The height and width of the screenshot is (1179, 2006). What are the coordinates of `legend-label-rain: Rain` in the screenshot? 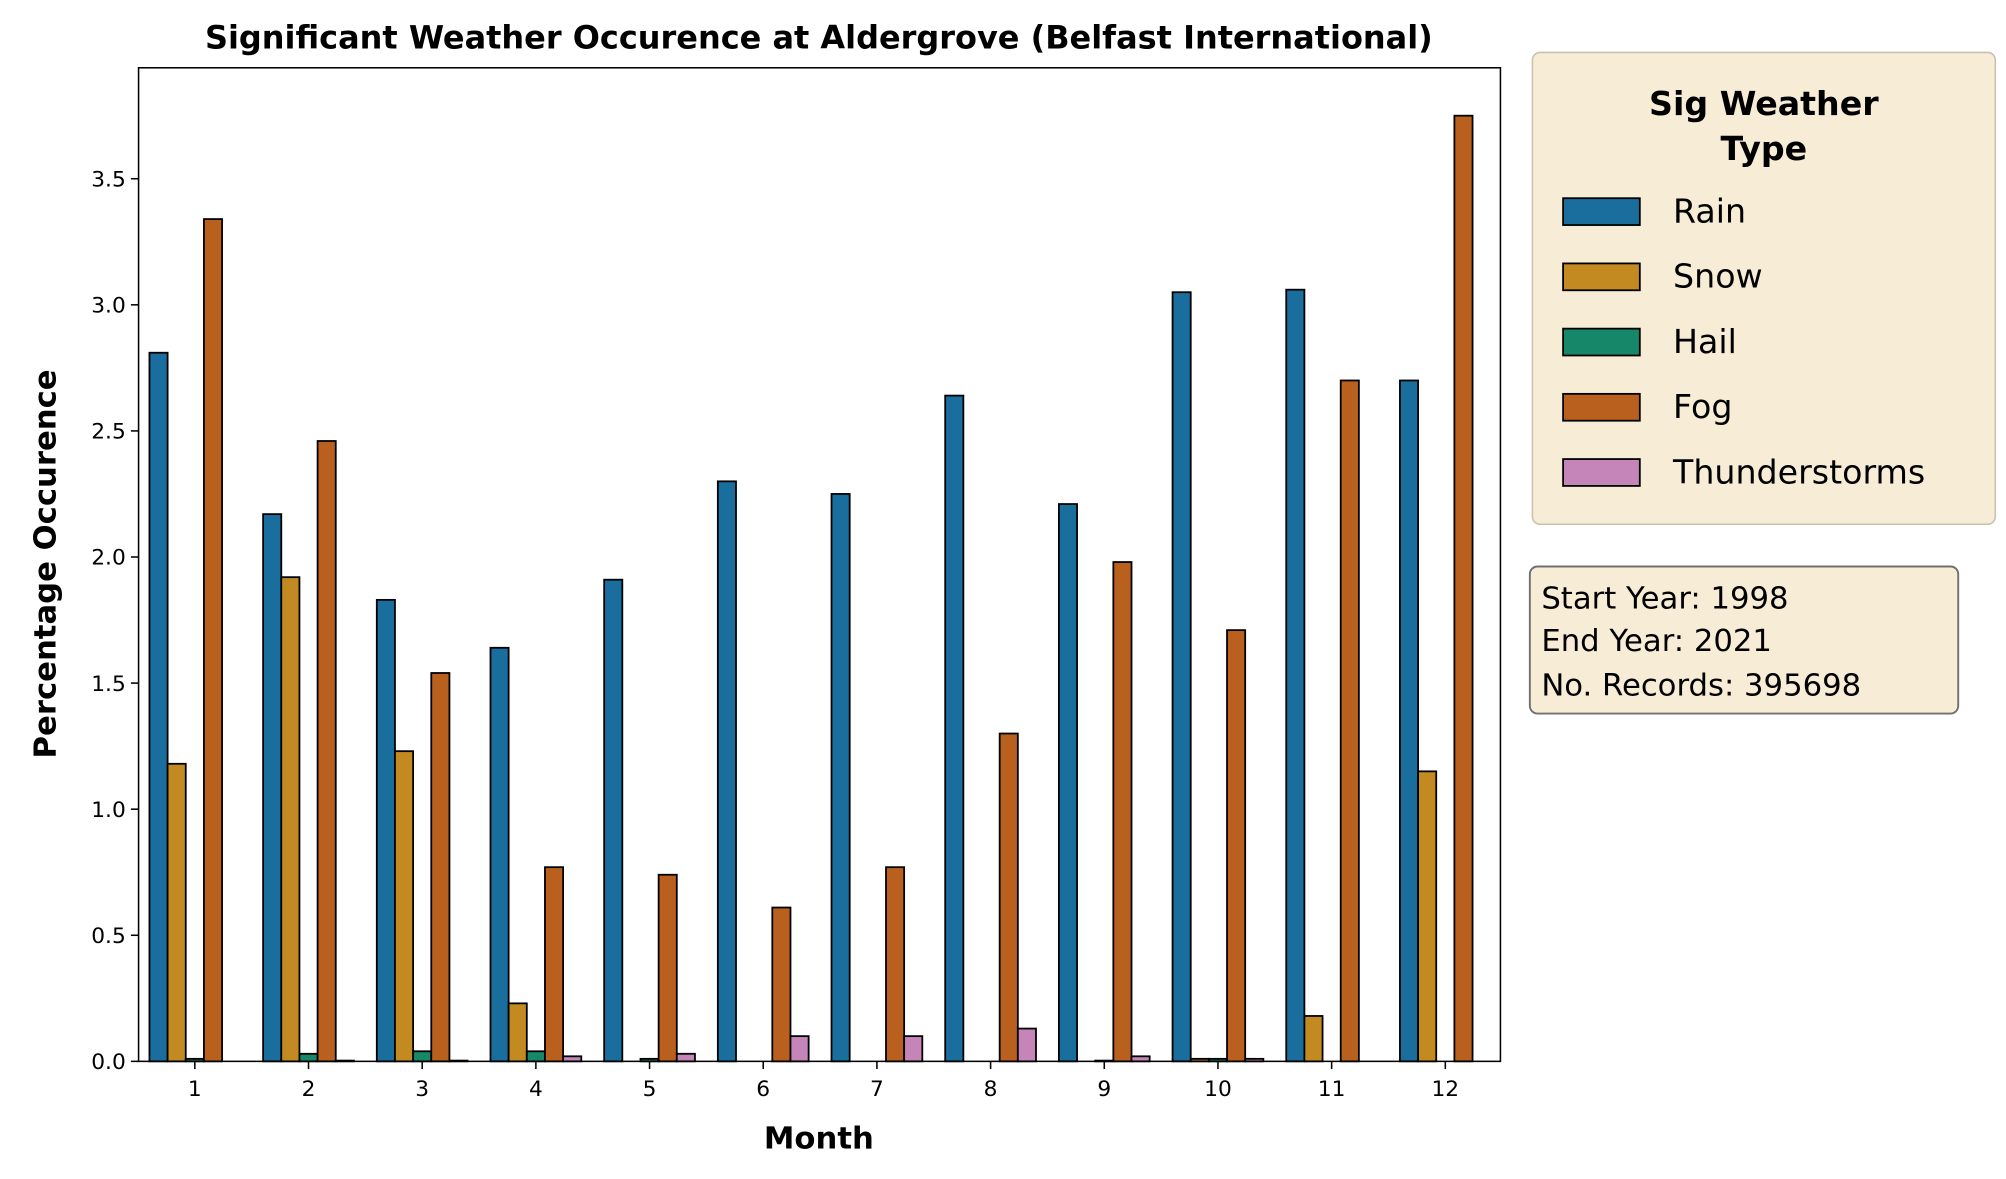 It's located at (1709, 211).